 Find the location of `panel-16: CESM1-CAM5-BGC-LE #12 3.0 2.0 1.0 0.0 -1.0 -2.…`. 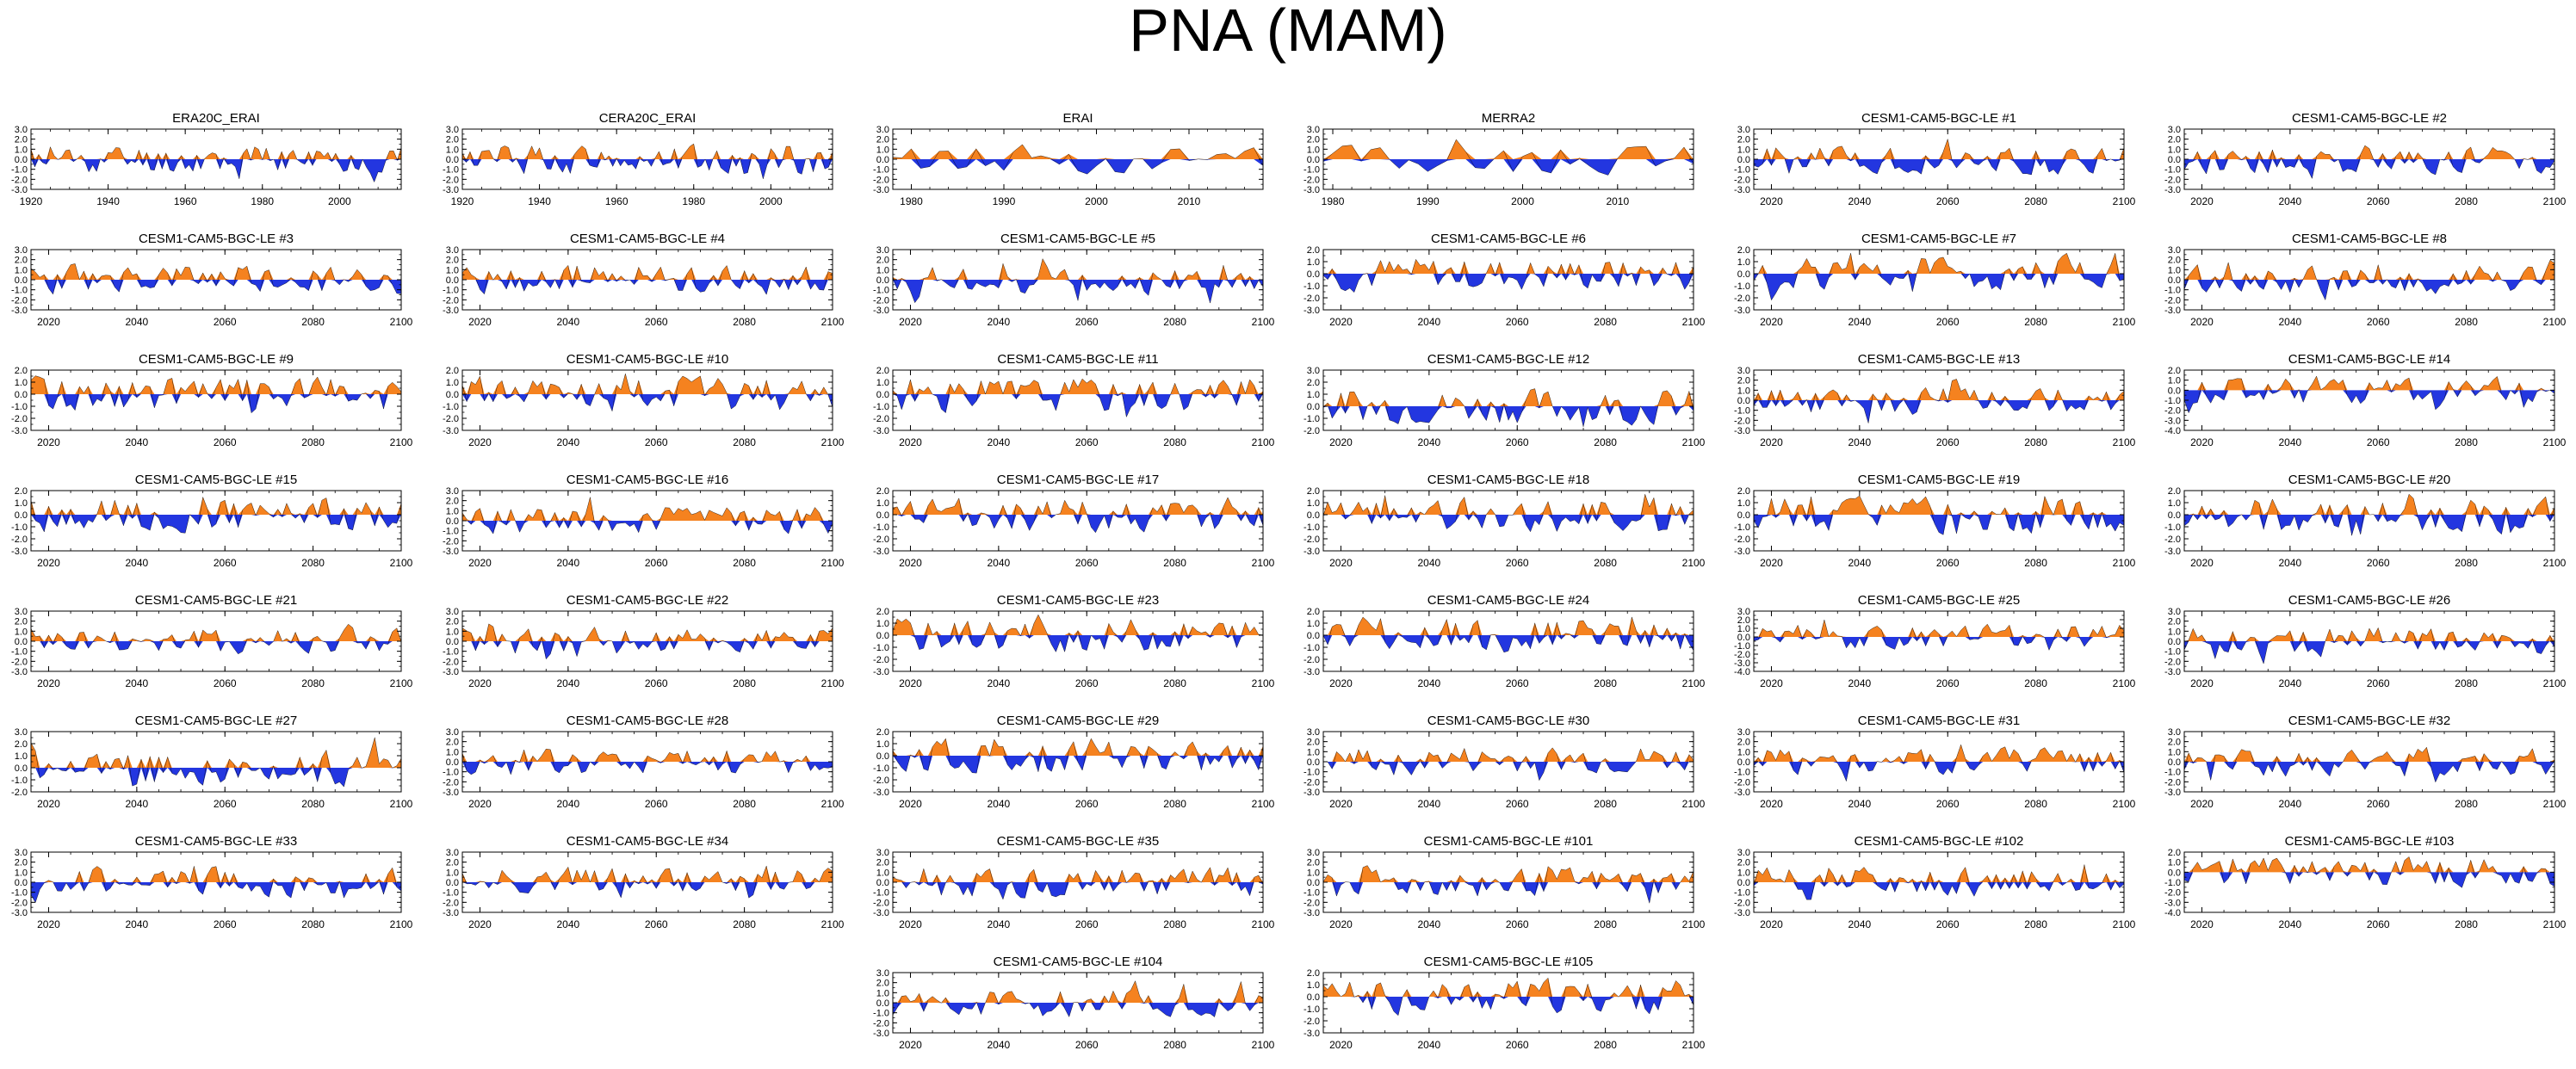

panel-16: CESM1-CAM5-BGC-LE #12 3.0 2.0 1.0 0.0 -1.0 -2.… is located at coordinates (1504, 400).